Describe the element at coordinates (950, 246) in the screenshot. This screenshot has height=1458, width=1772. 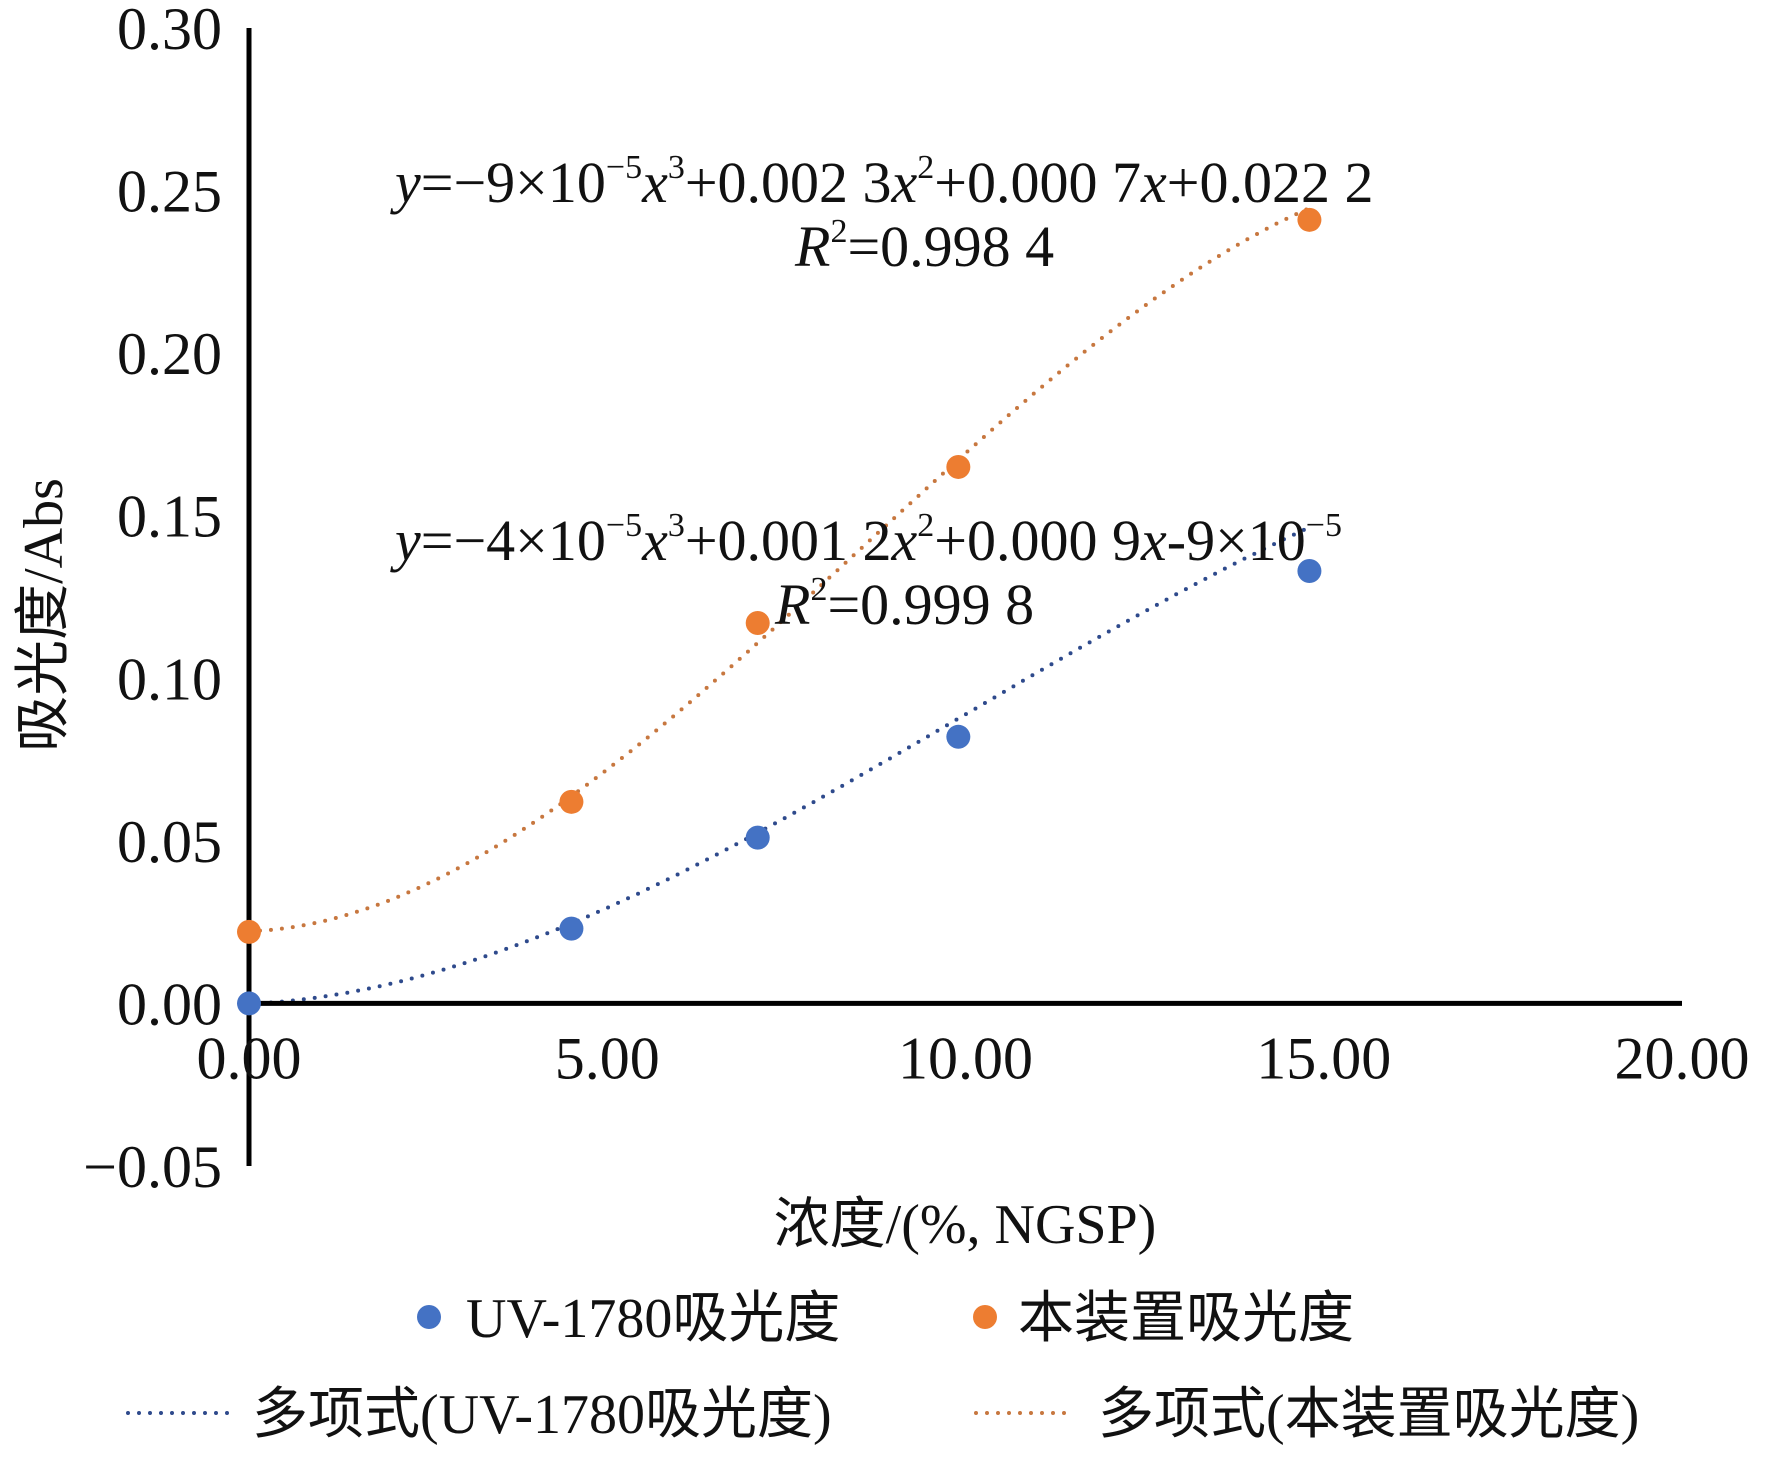
I see `trendline-r2-1-part: =0.998 4` at that location.